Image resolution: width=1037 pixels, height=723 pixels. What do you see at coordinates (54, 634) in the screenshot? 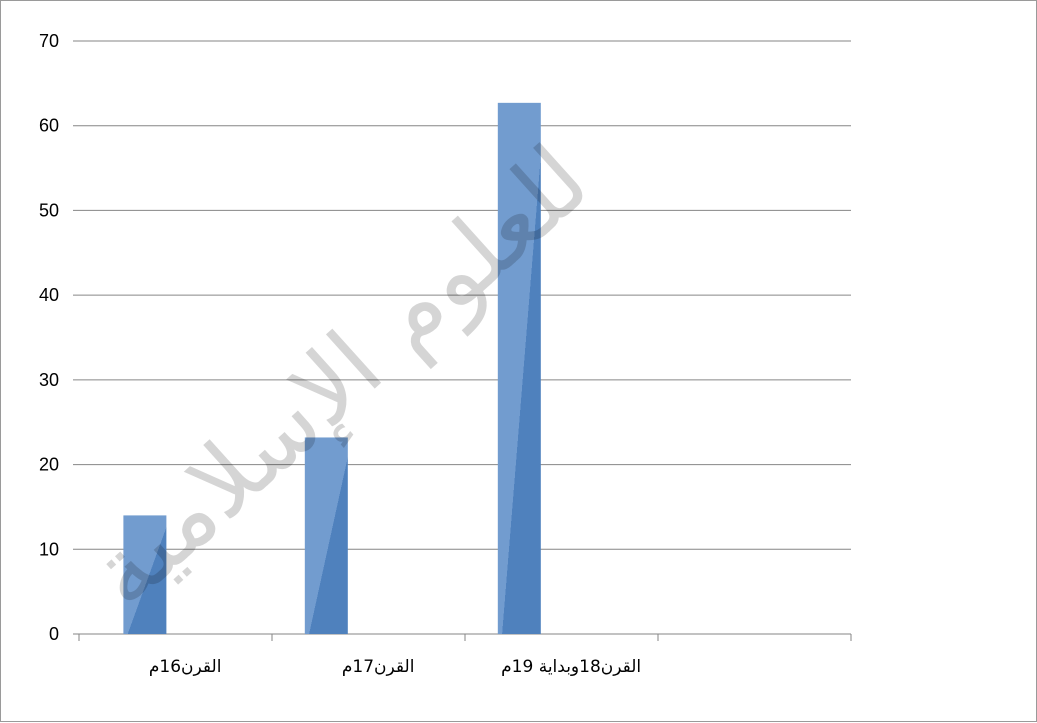
I see `y-tick-label: 0` at bounding box center [54, 634].